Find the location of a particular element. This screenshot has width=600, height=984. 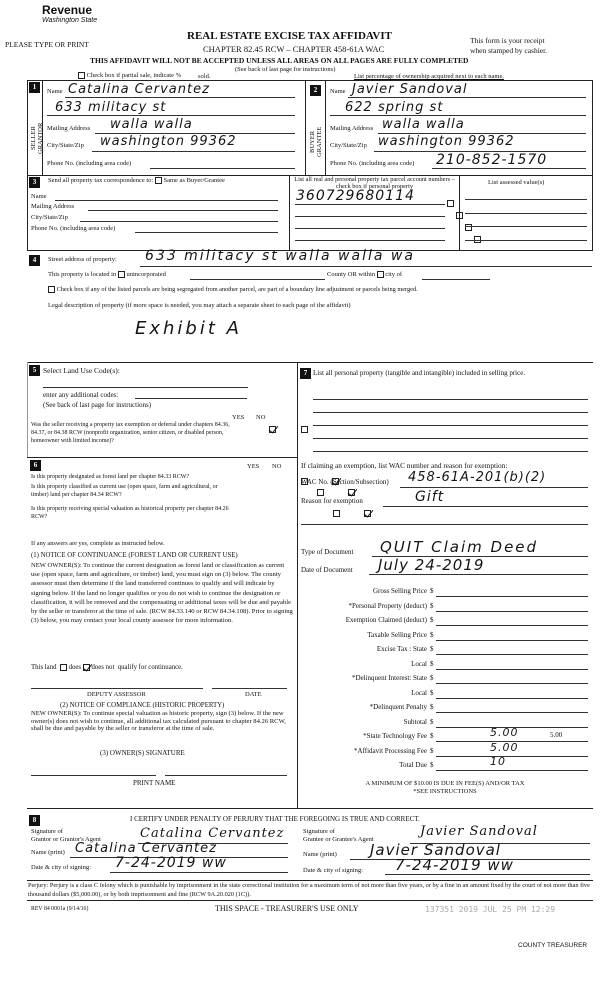

land-use-field is located at coordinates (145, 387).